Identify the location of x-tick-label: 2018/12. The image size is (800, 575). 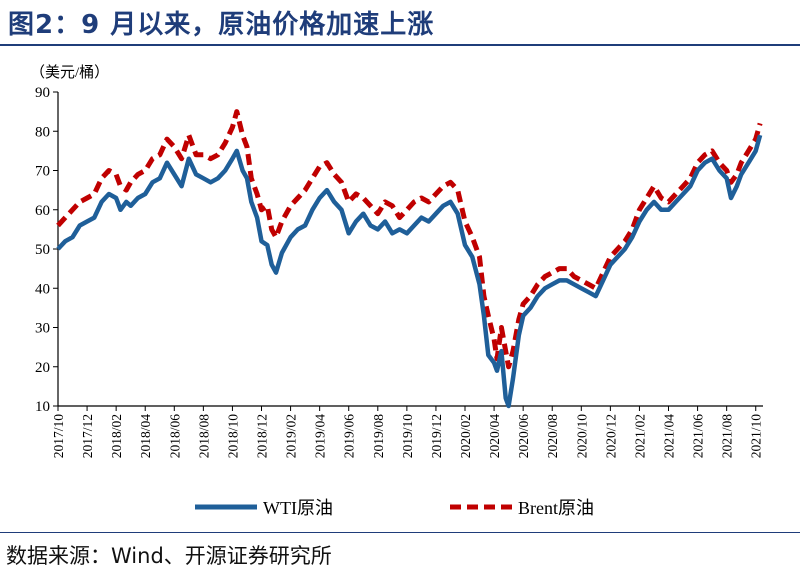
(262, 436).